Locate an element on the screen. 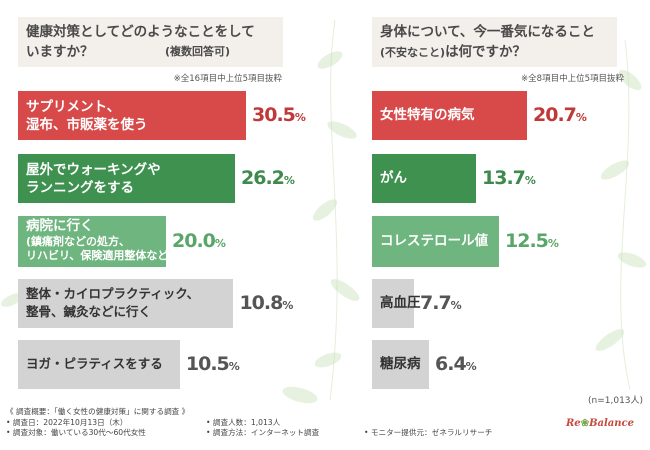 The width and height of the screenshot is (650, 450). left-bar-label-3: 病院に行く (鎮痛剤などの処方、 リハビリ、保険適用整体など) is located at coordinates (100, 240).